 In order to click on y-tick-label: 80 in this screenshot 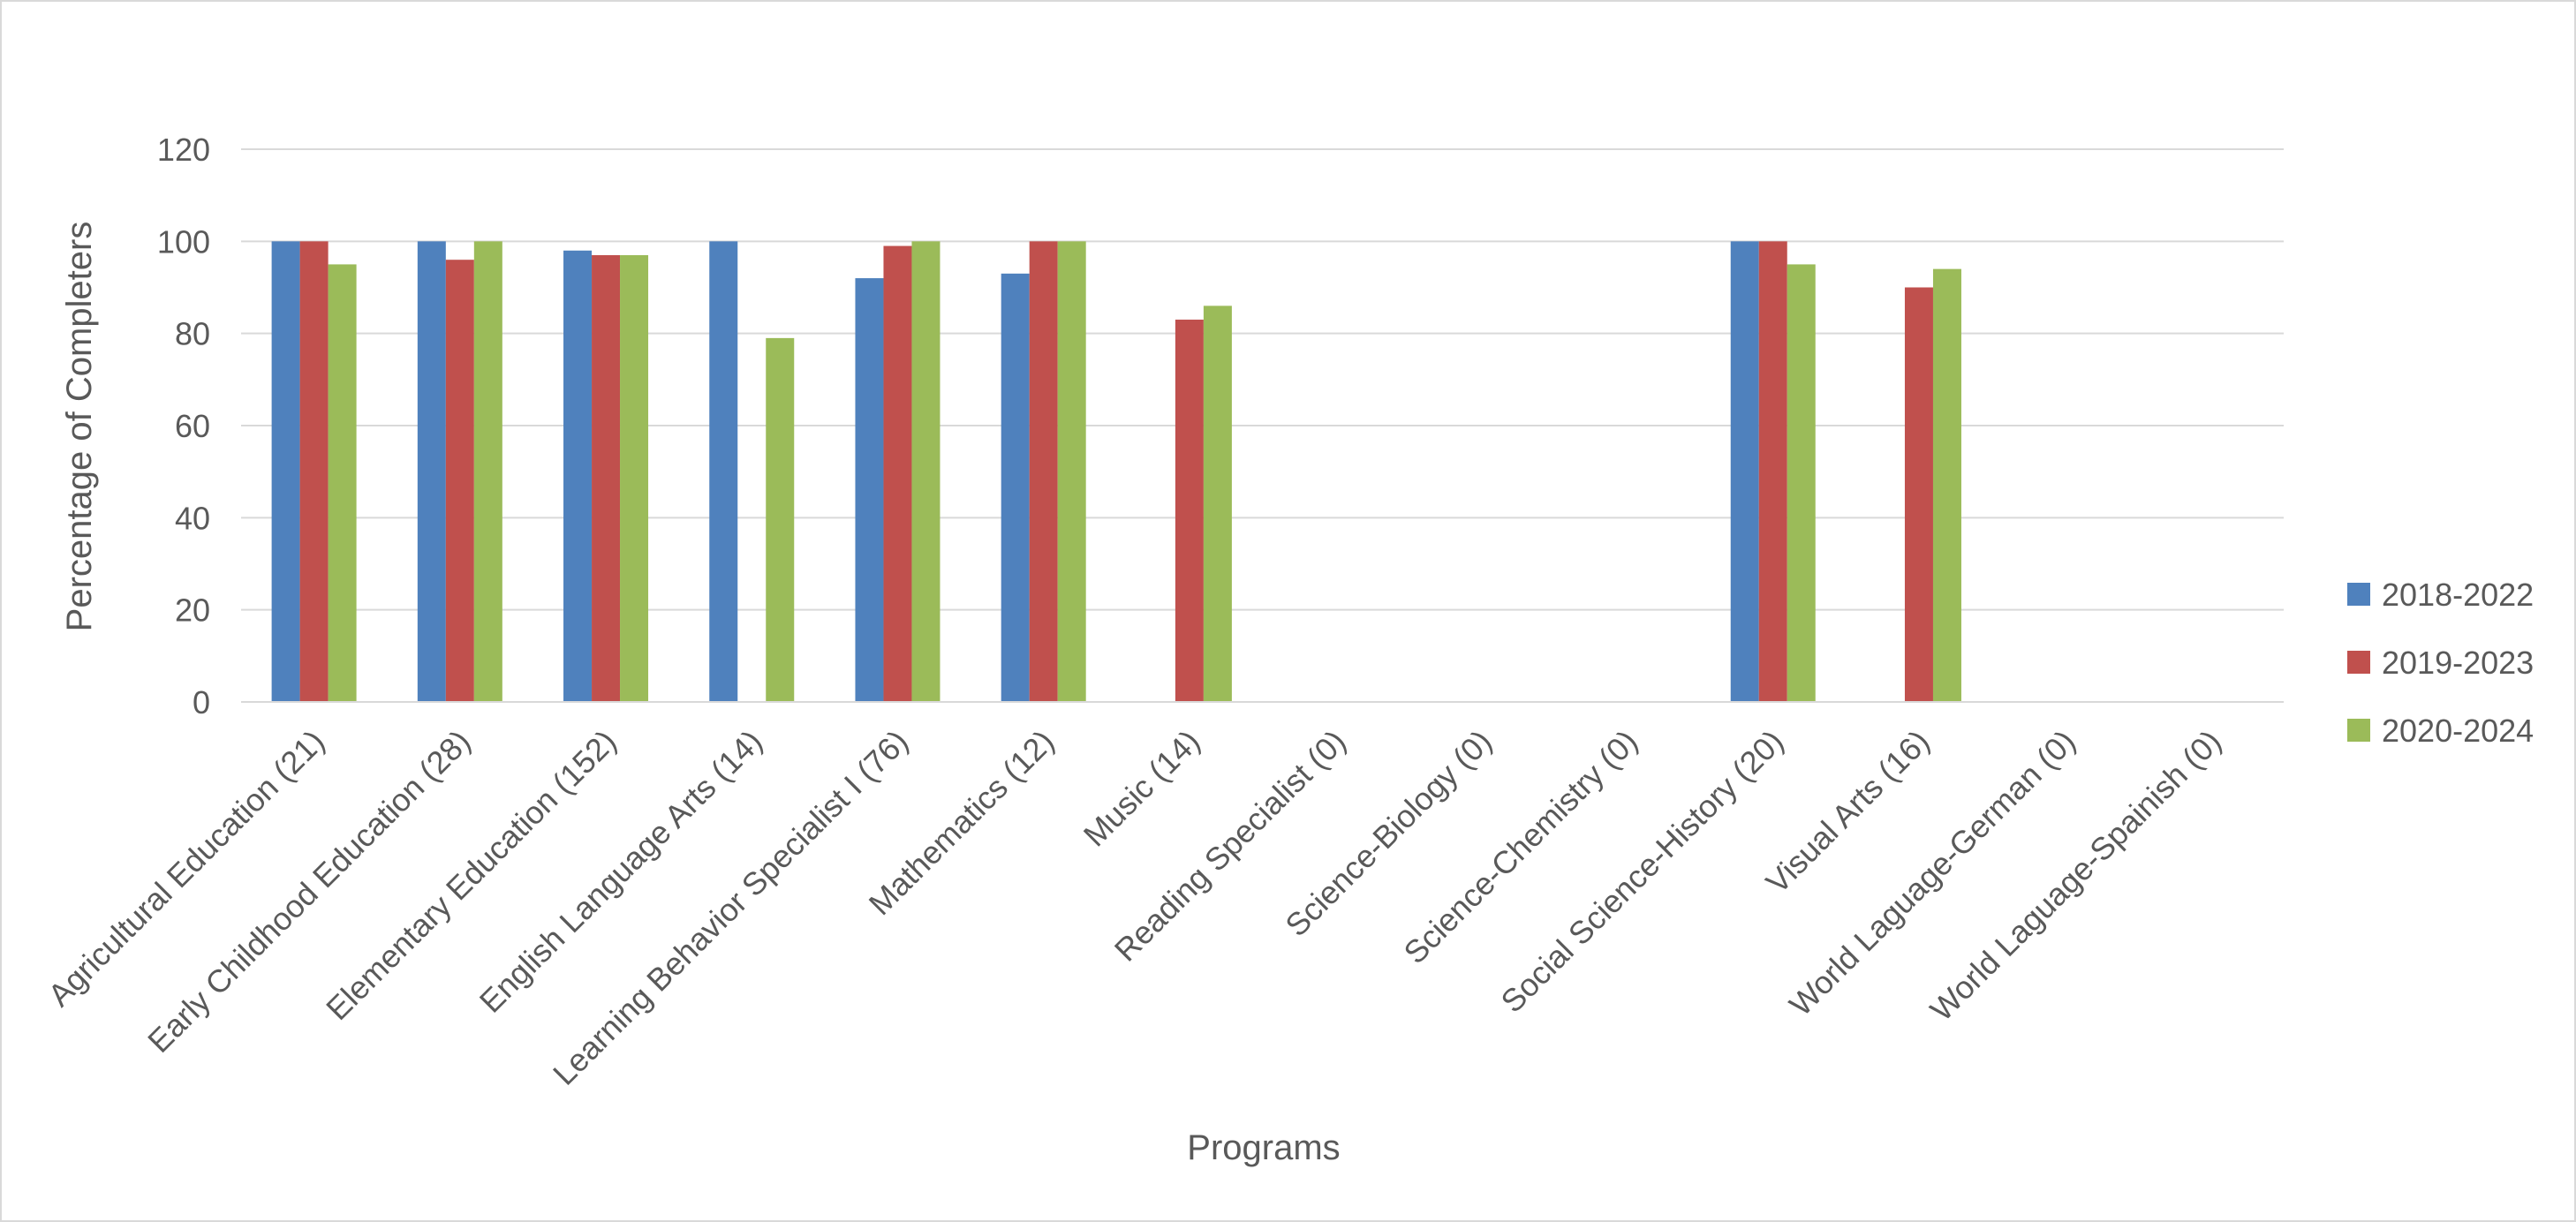, I will do `click(193, 334)`.